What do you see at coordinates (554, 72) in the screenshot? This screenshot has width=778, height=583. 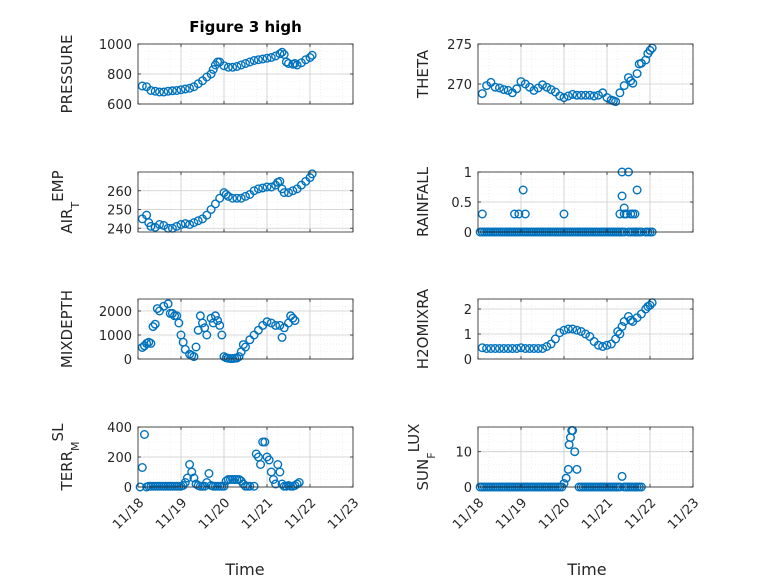 I see `subplot-theta: 270 275 THETA` at bounding box center [554, 72].